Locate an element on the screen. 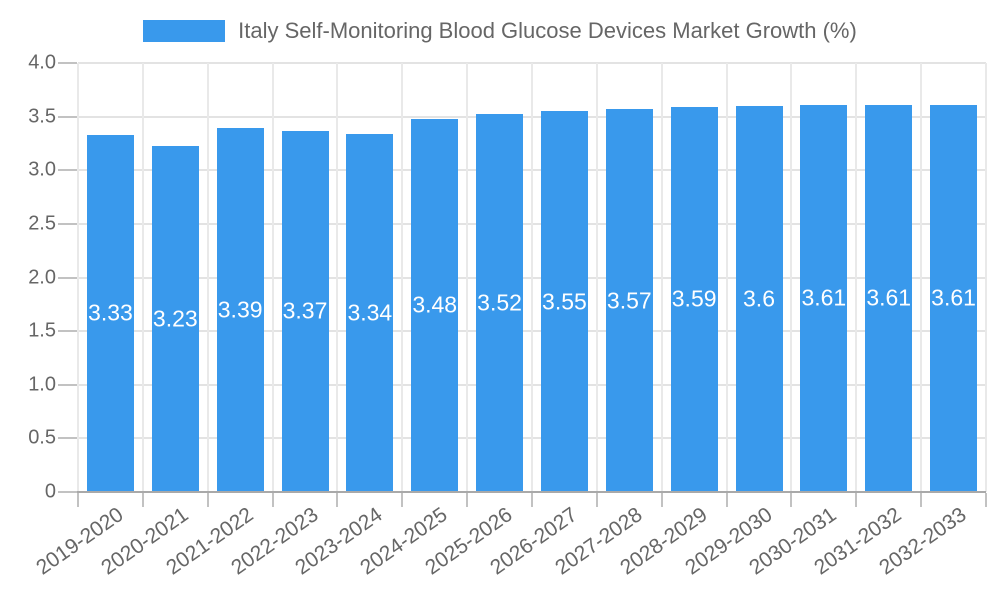  bar-value-label: 3.34 is located at coordinates (370, 312).